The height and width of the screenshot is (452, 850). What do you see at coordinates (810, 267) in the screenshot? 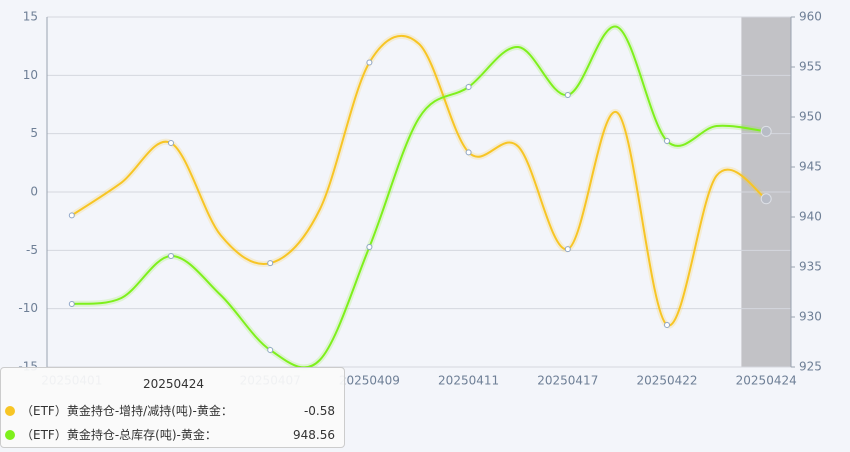
I see `y2-tick-label: 935` at bounding box center [810, 267].